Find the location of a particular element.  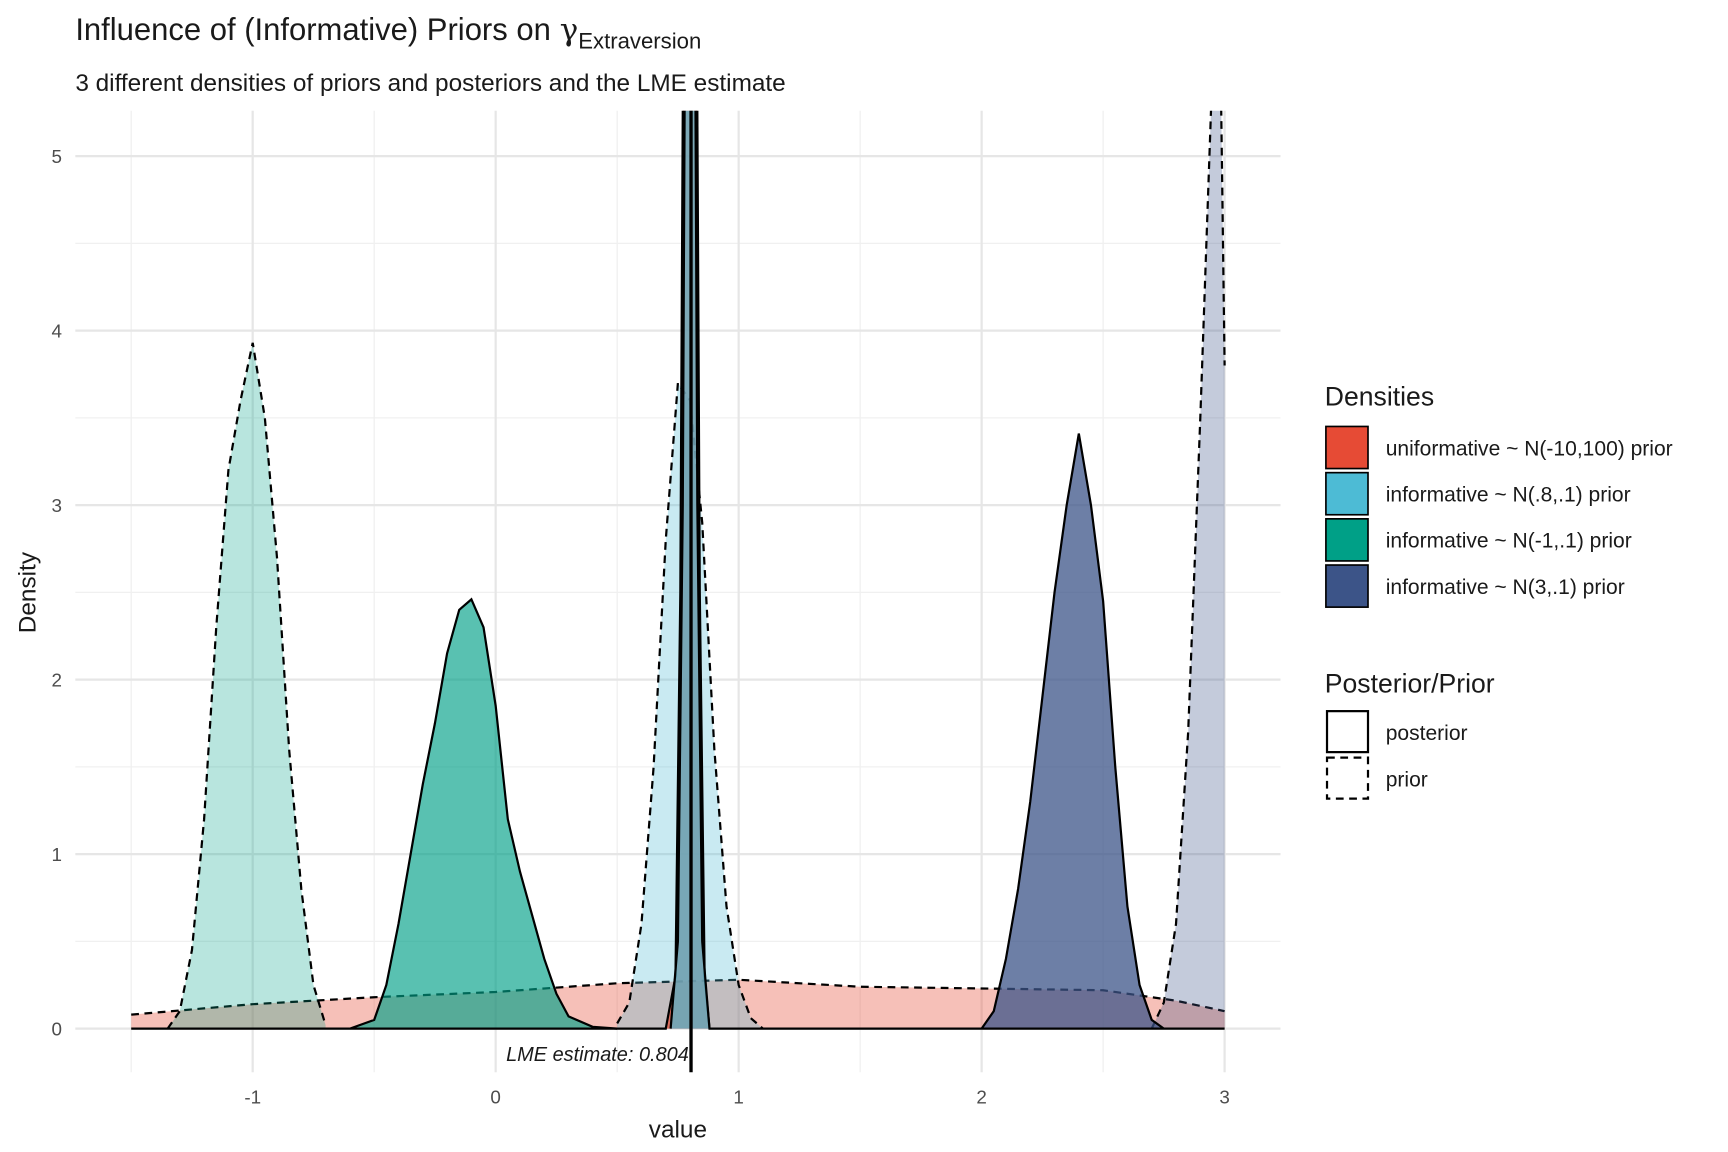

lme-label: LME estimate: 0.804 is located at coordinates (597, 1055).